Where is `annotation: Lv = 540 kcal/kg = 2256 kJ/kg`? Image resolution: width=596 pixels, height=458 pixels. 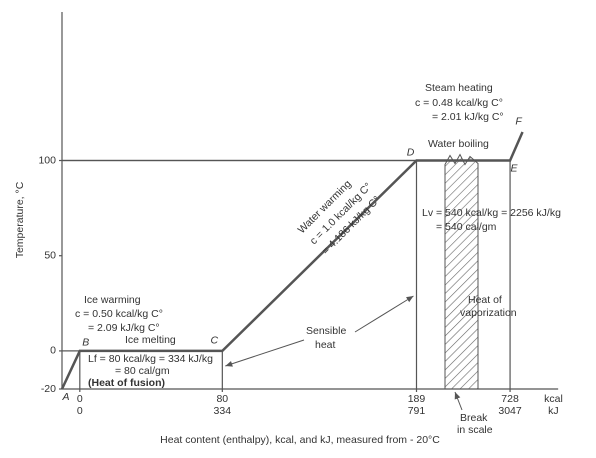
annotation: Lv = 540 kcal/kg = 2256 kJ/kg is located at coordinates (491, 213).